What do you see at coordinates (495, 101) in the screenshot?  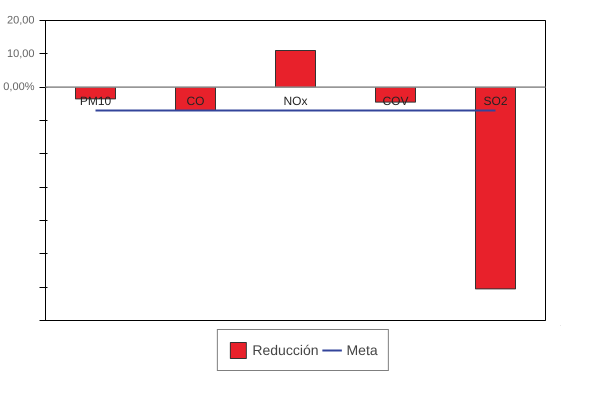 I see `x-tick-label: SO2` at bounding box center [495, 101].